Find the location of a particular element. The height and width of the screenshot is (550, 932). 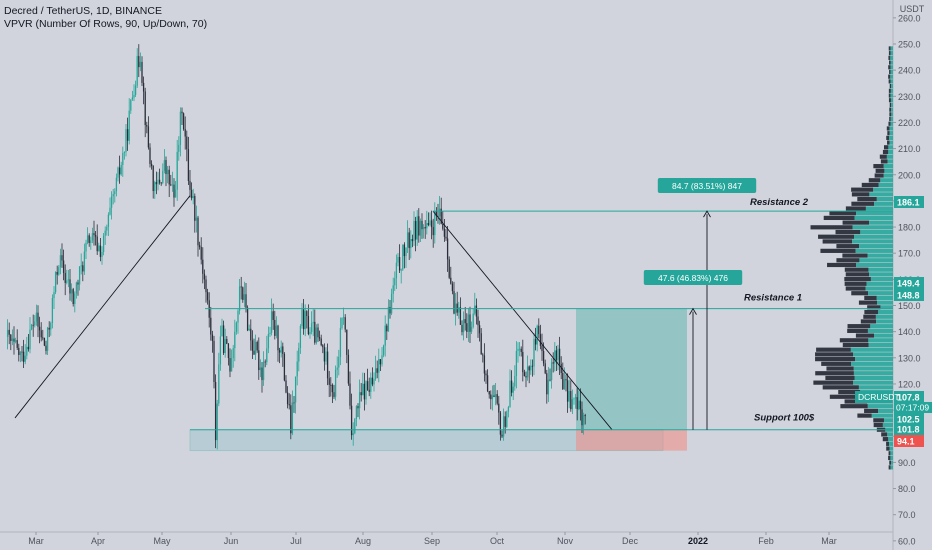

y-tick-label: 170.0 is located at coordinates (909, 254).